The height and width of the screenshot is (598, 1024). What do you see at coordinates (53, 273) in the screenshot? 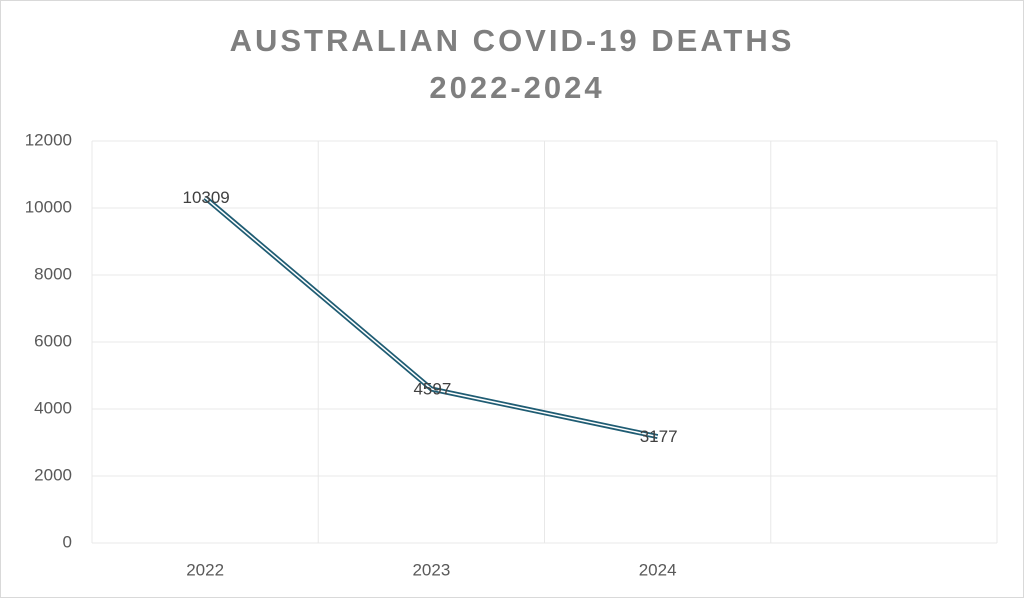
I see `y-tick-label: 8000` at bounding box center [53, 273].